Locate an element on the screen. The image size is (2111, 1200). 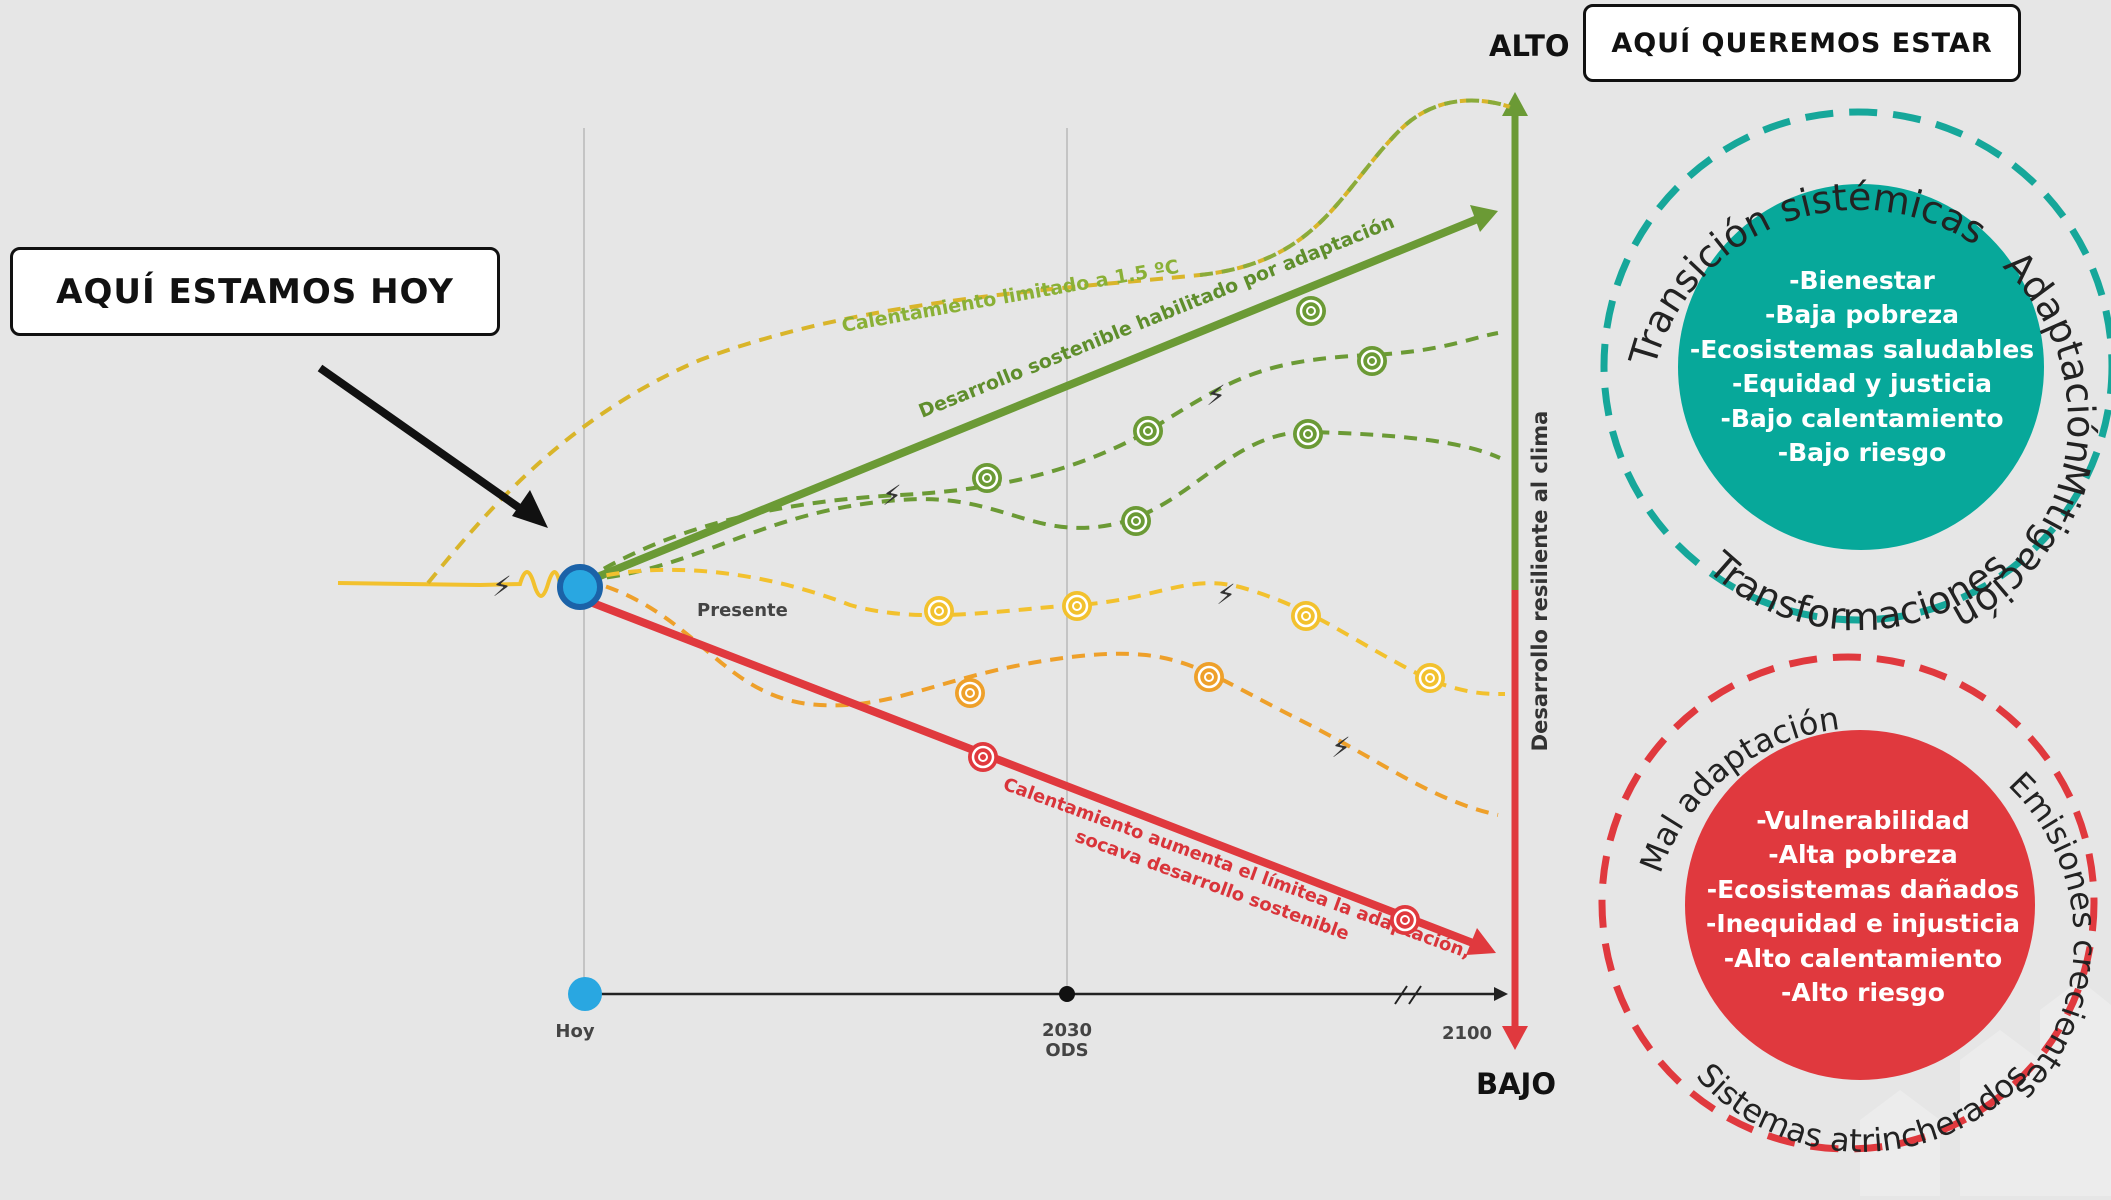
axis-bottom-label: BAJO is located at coordinates (1516, 1084).